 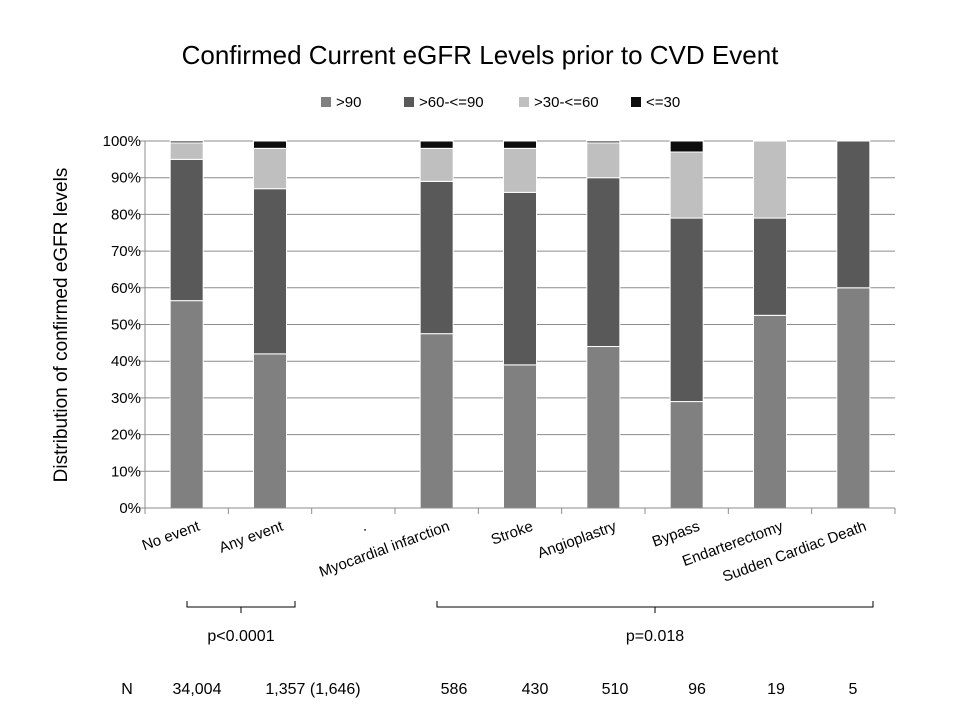 I want to click on n-value: 19, so click(x=776, y=689).